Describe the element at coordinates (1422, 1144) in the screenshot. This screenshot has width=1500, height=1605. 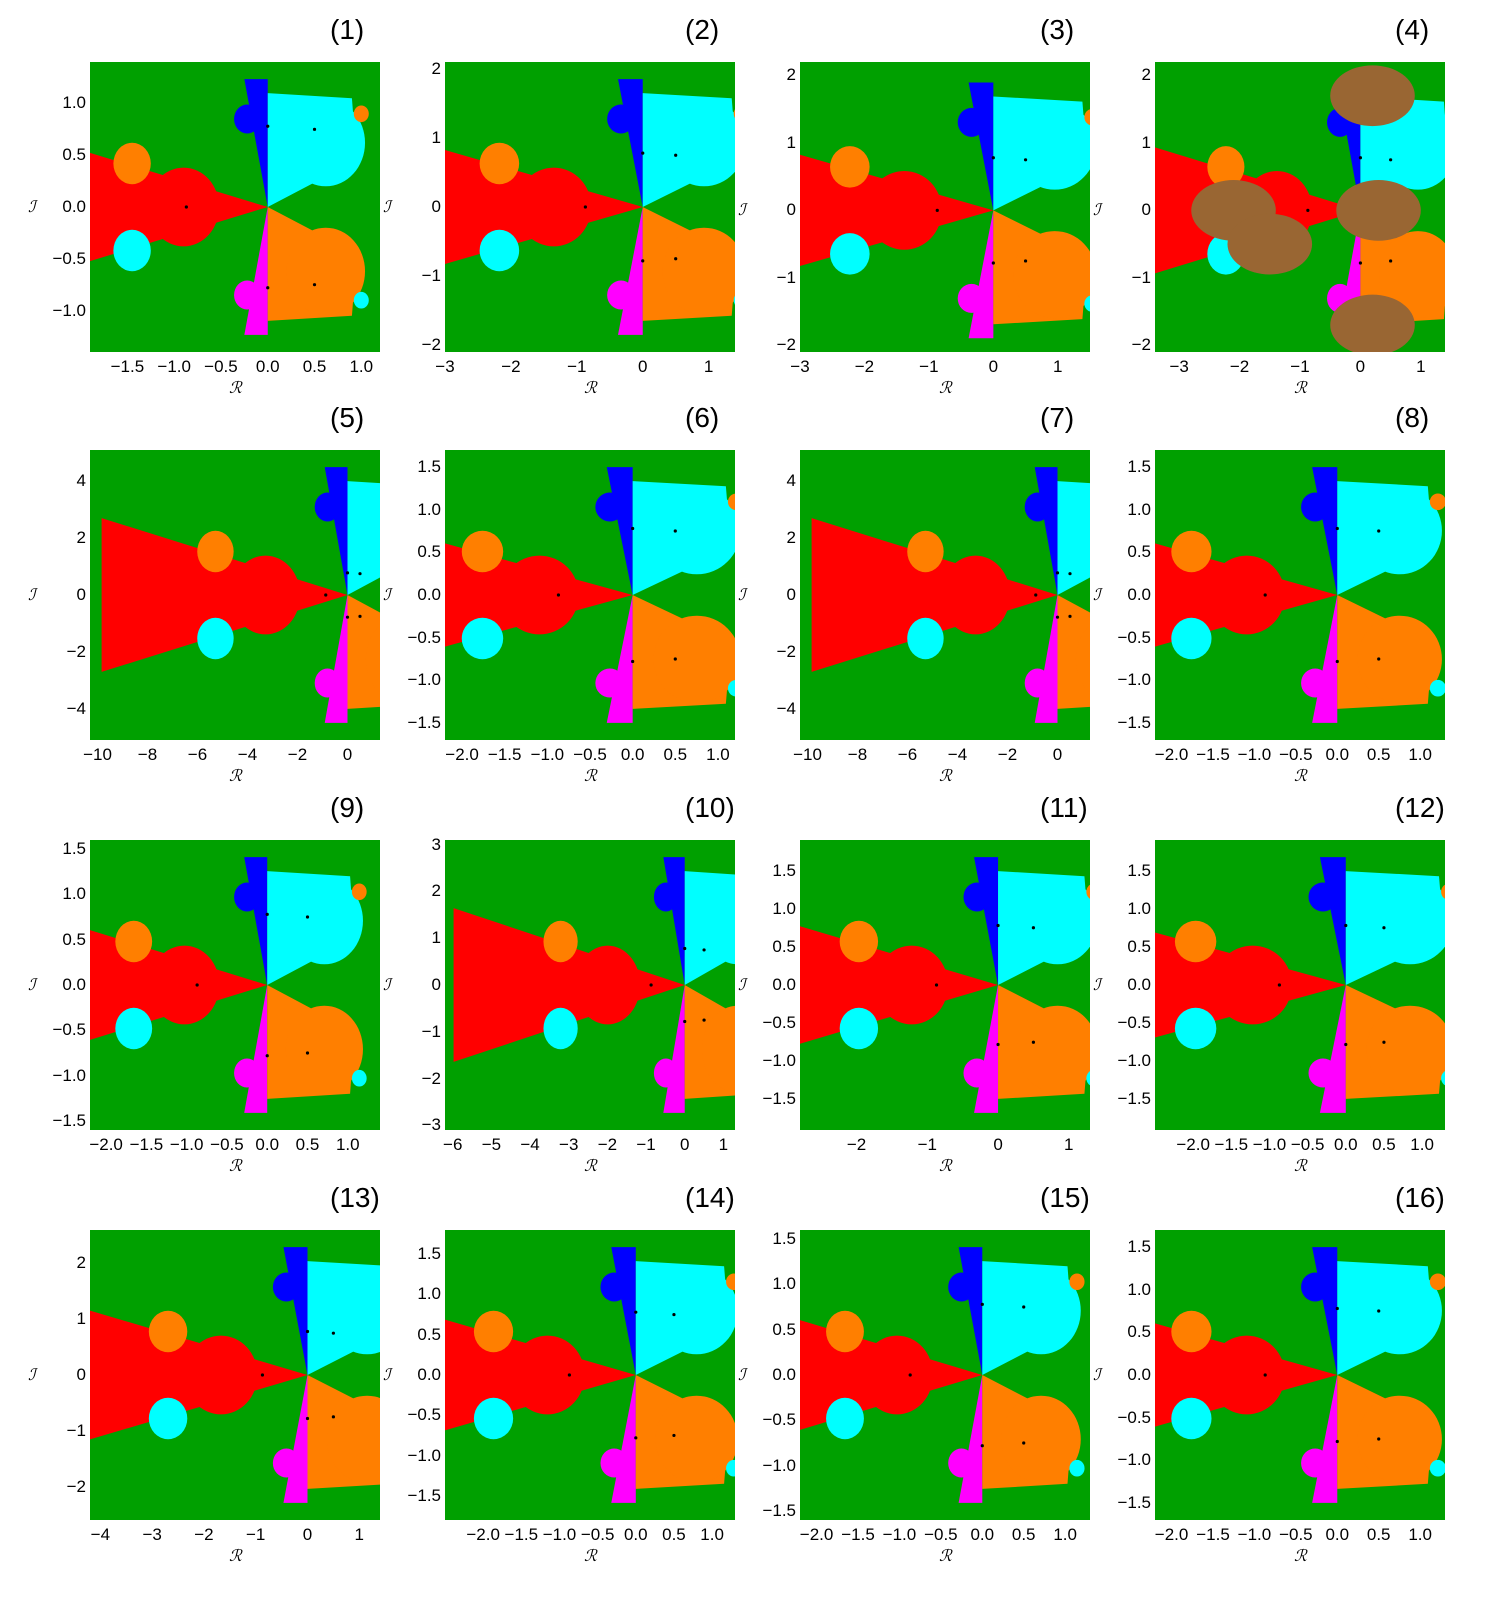
I see `x-tick-label: 1.0` at that location.